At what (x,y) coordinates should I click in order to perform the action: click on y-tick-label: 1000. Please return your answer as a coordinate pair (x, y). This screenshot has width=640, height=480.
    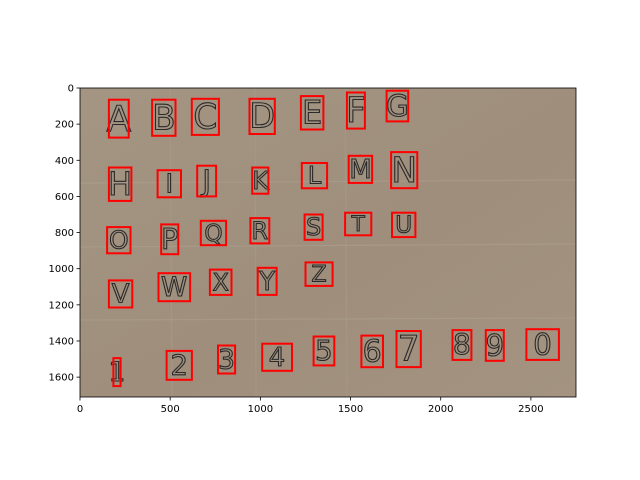
    Looking at the image, I should click on (61, 269).